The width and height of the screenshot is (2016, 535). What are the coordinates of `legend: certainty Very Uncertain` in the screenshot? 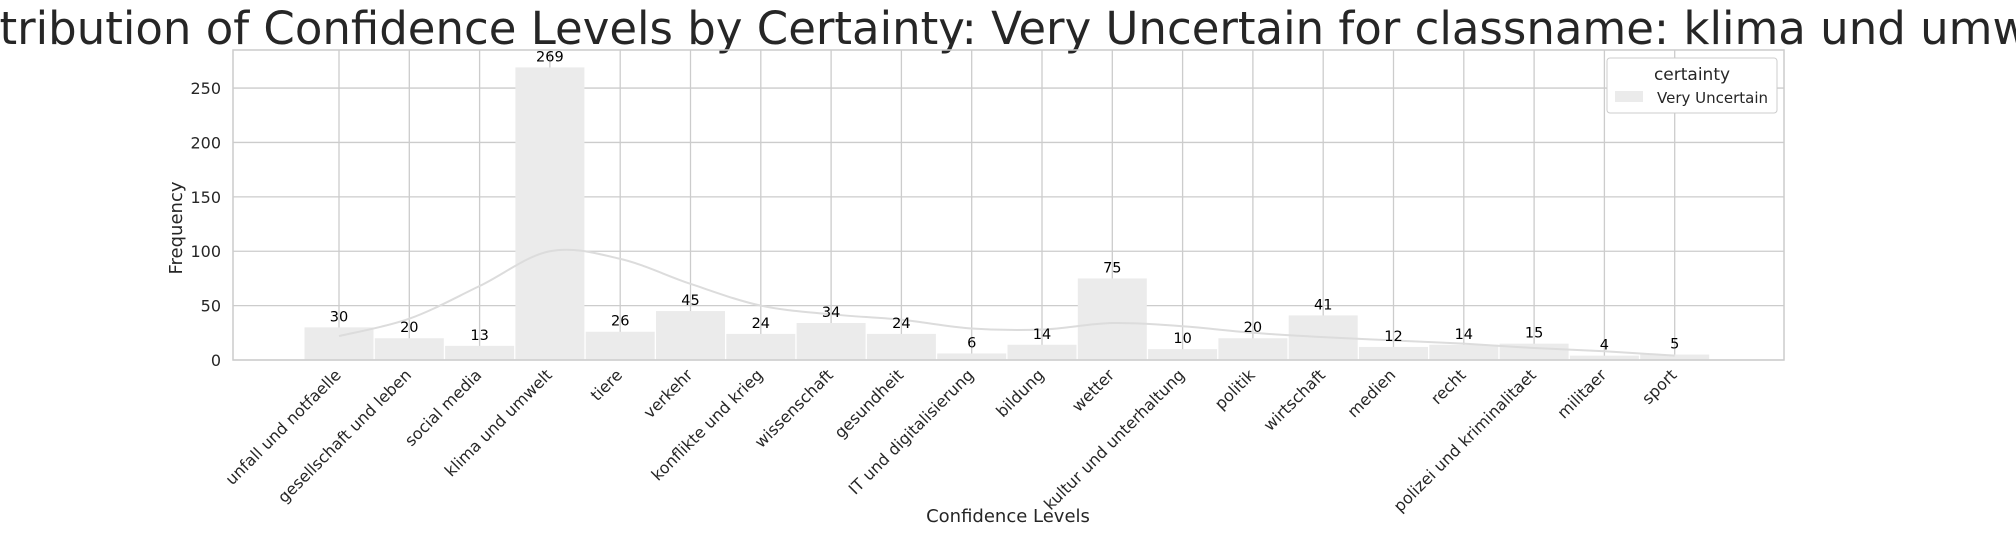 It's located at (1692, 85).